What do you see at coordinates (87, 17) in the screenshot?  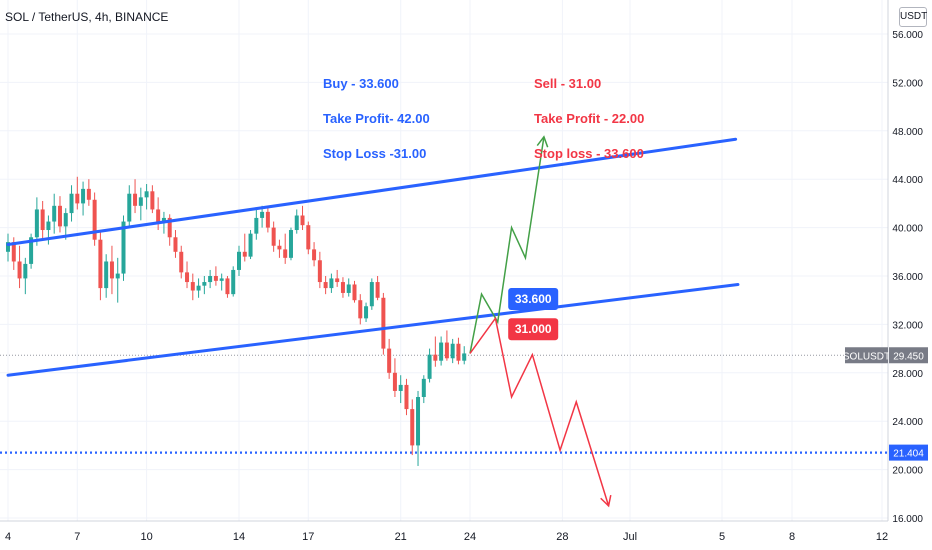 I see `chart-title: SOL / TetherUS, 4h, BINANCE` at bounding box center [87, 17].